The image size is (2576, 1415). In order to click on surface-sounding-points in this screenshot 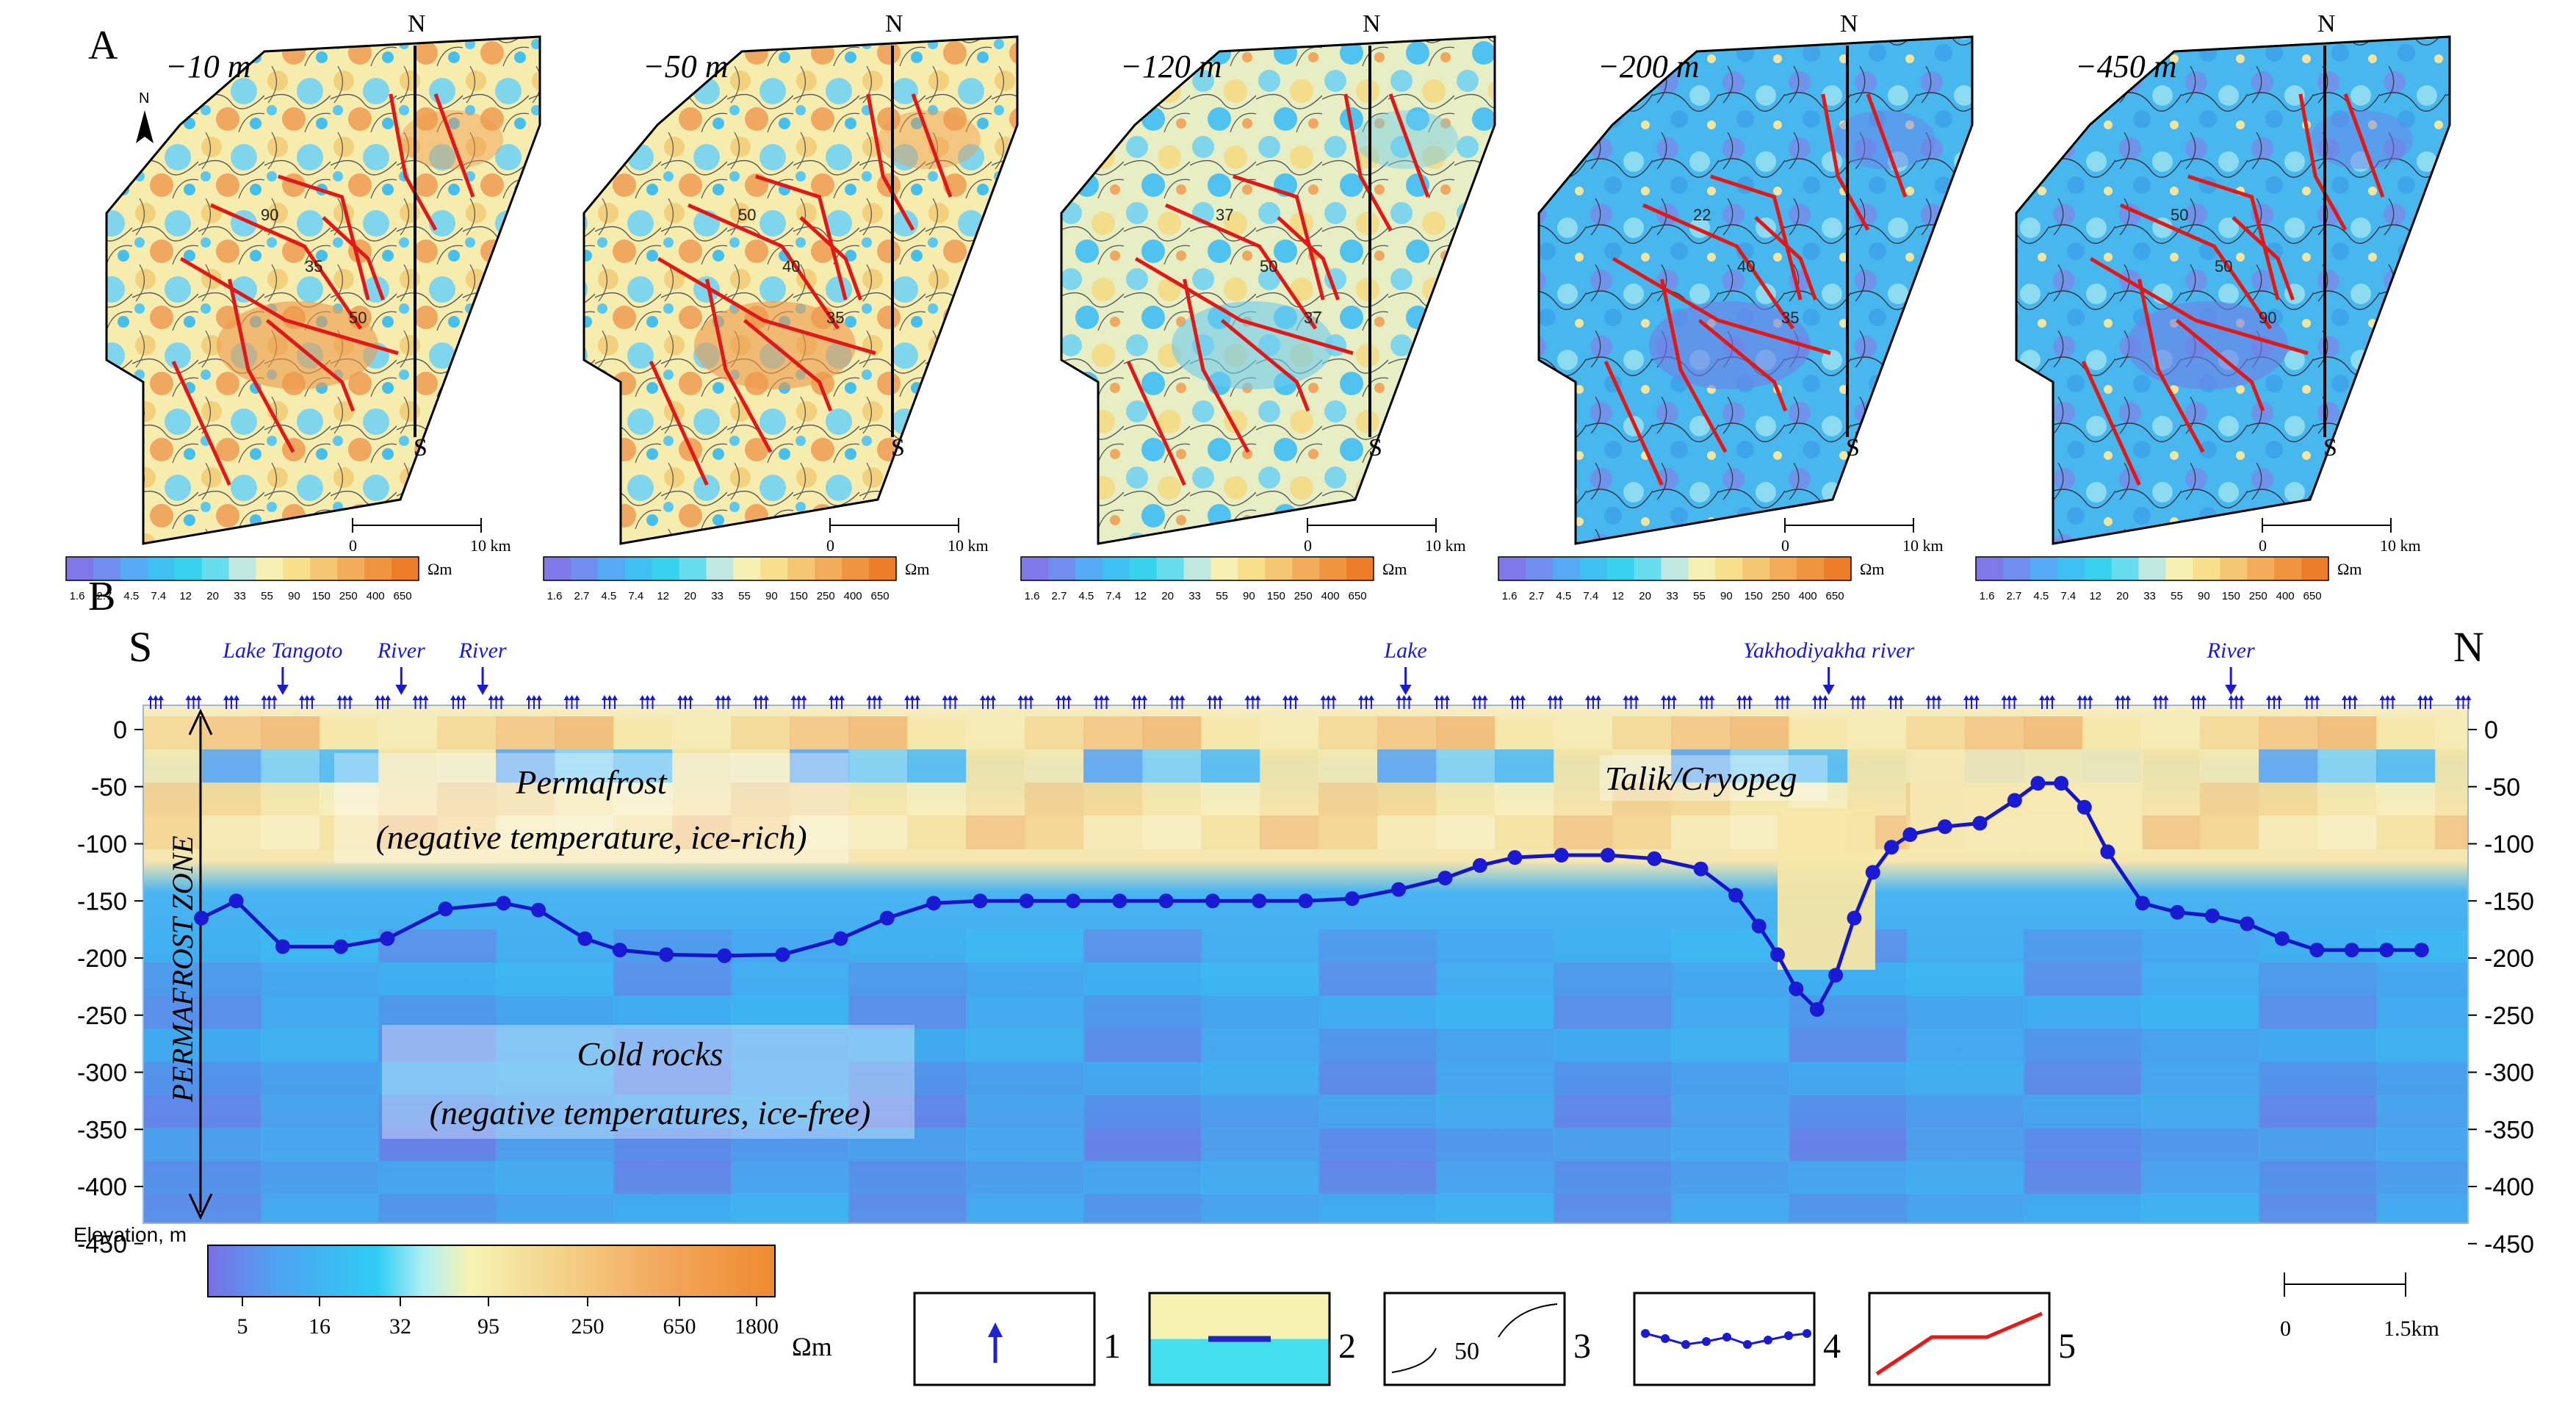, I will do `click(1310, 702)`.